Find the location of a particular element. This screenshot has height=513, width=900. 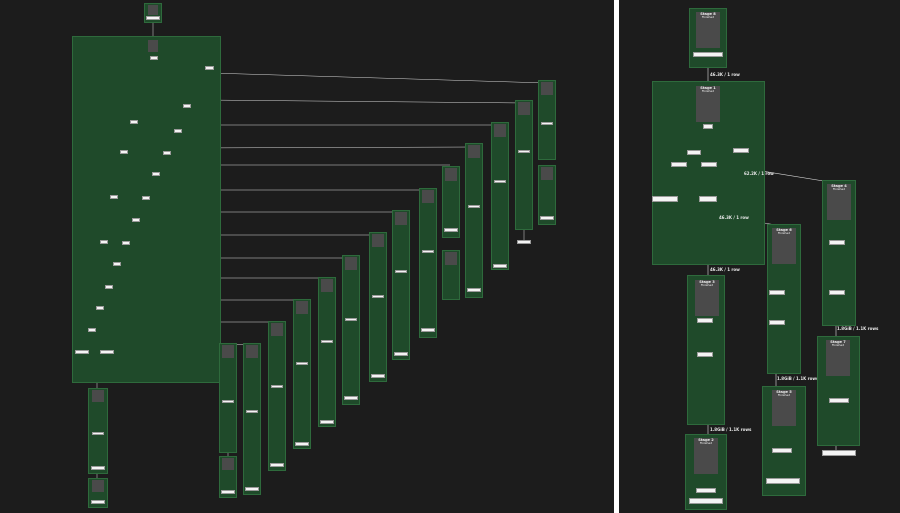

stage-3-status: Finished is located at coordinates (707, 285).